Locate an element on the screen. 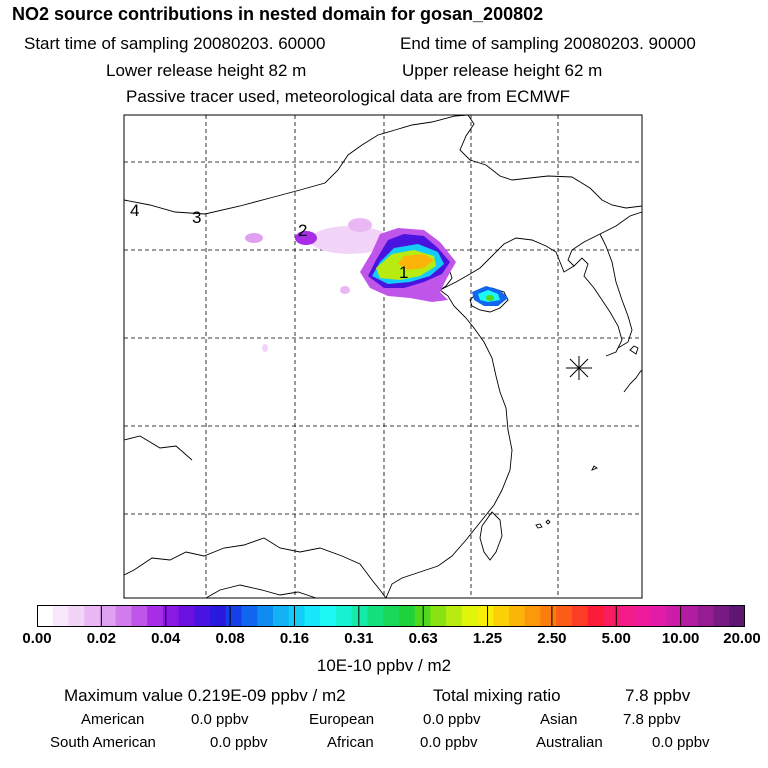  colorbar-tick-label: 0.04 is located at coordinates (166, 638).